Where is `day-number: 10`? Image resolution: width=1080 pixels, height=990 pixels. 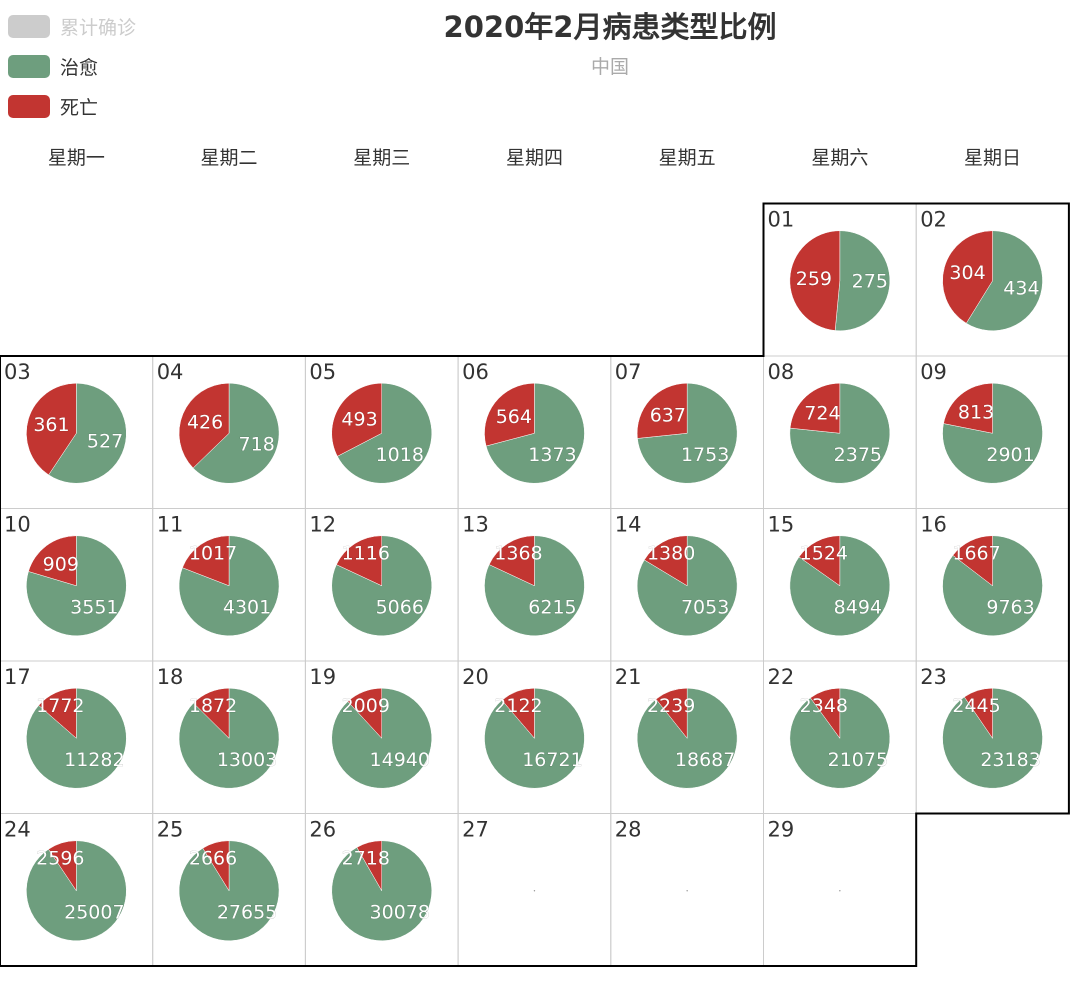
day-number: 10 is located at coordinates (17, 525).